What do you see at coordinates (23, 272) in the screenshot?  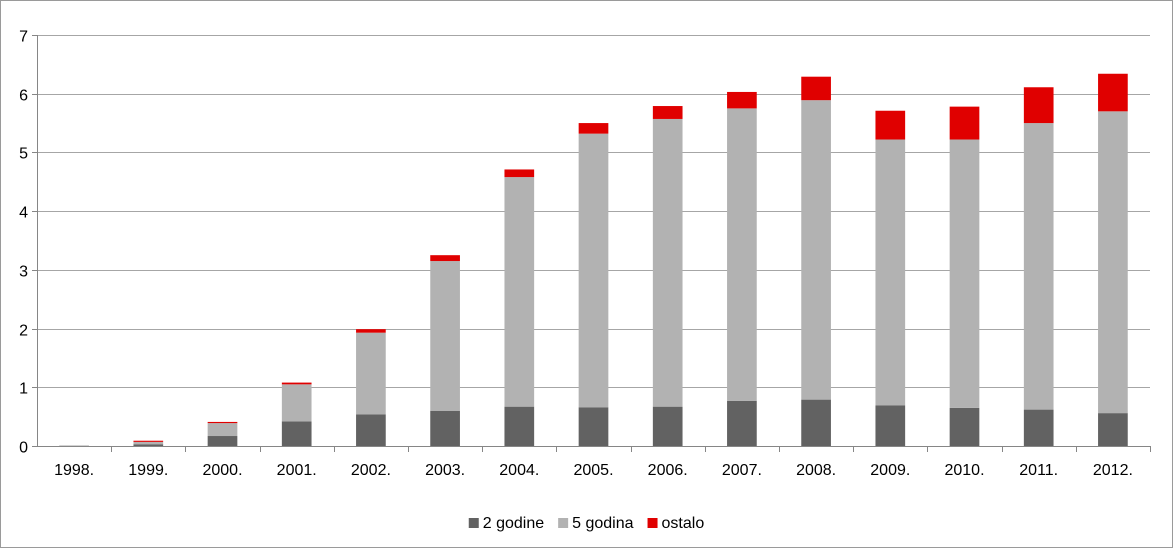 I see `y-tick-label-3: 3` at bounding box center [23, 272].